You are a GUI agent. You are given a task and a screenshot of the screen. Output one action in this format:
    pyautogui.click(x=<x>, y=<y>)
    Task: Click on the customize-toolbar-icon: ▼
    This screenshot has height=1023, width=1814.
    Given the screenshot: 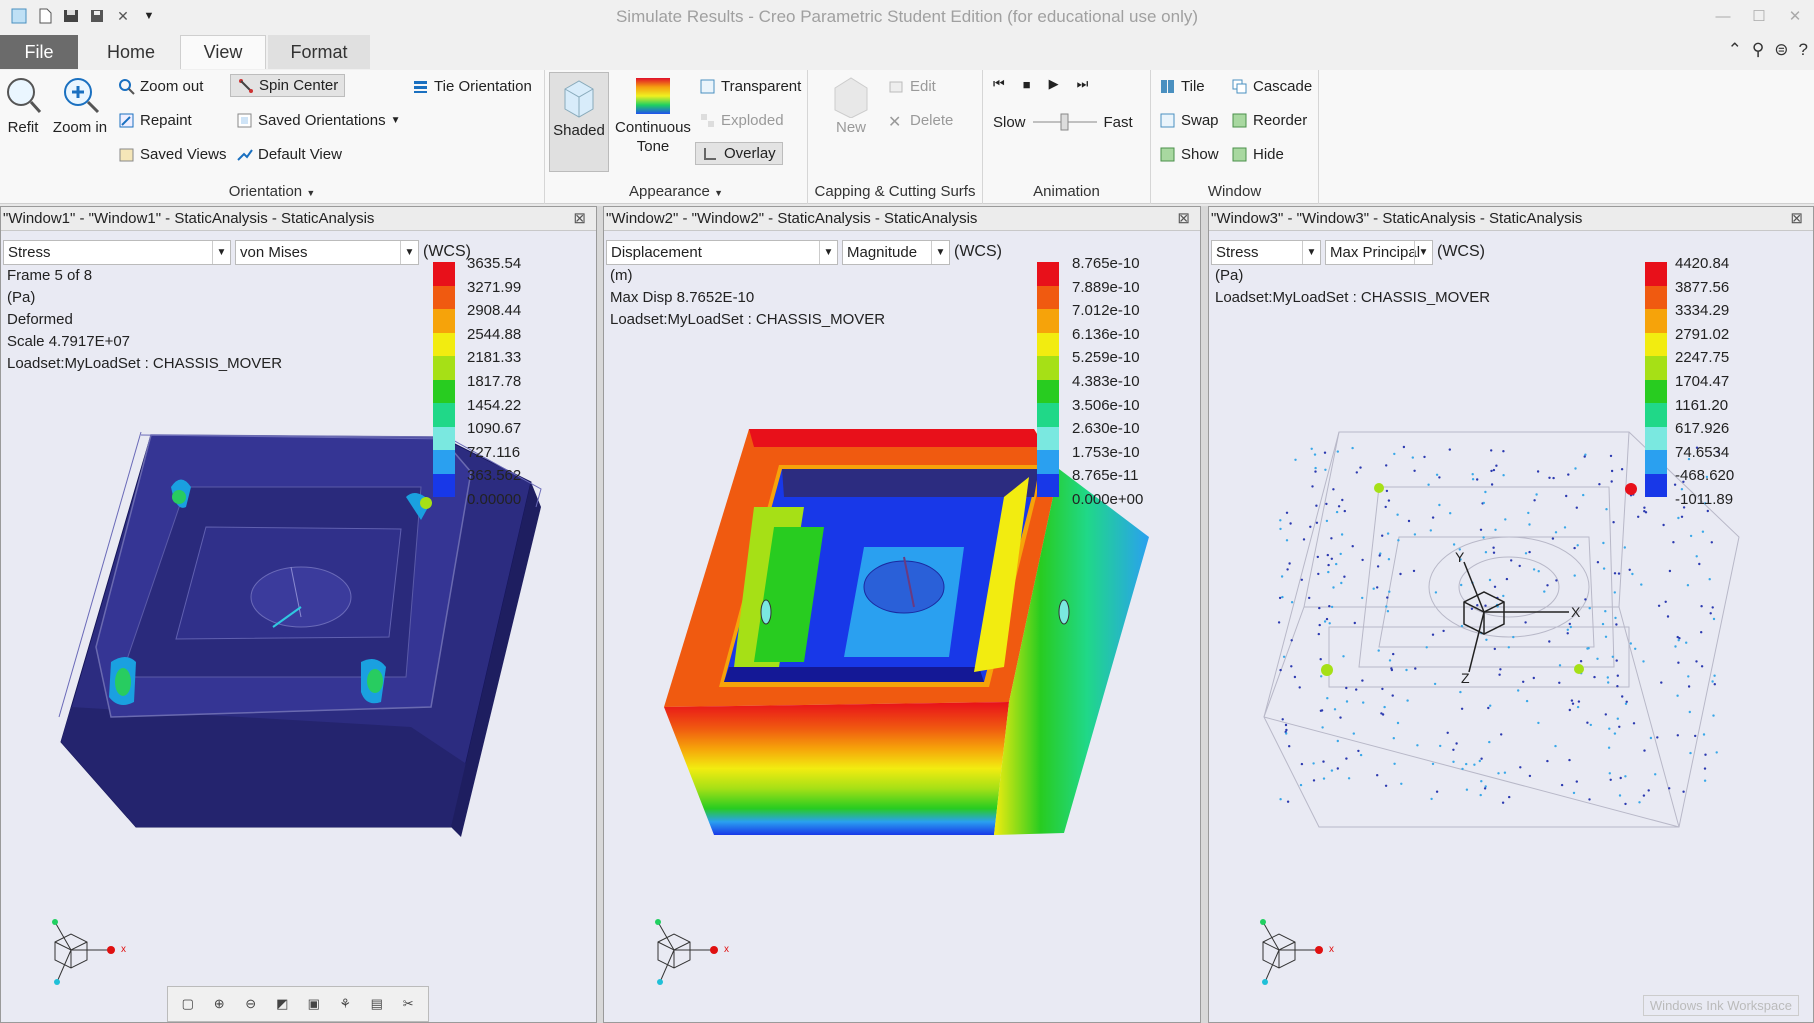 What is the action you would take?
    pyautogui.click(x=149, y=16)
    